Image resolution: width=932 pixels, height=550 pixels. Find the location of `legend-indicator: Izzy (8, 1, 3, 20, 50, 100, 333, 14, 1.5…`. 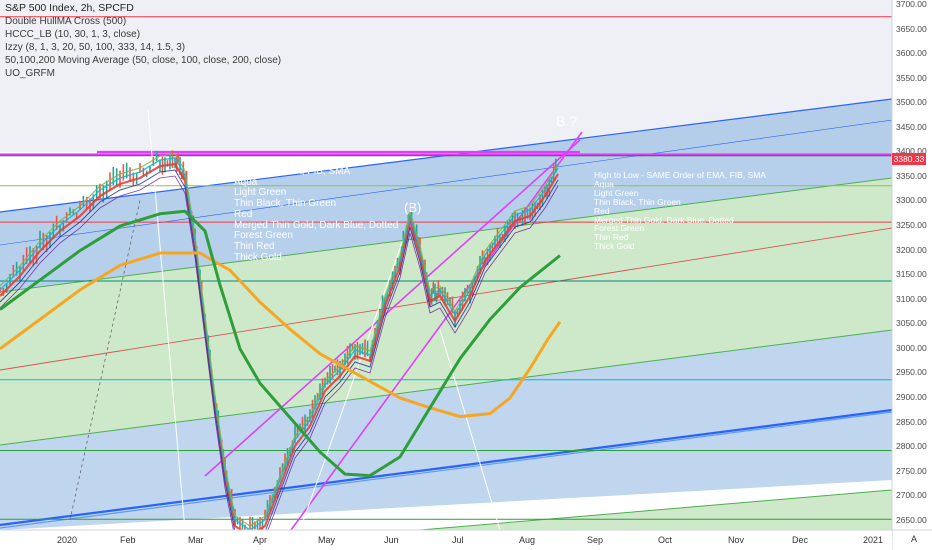

legend-indicator: Izzy (8, 1, 3, 20, 50, 100, 333, 14, 1.5… is located at coordinates (95, 47).